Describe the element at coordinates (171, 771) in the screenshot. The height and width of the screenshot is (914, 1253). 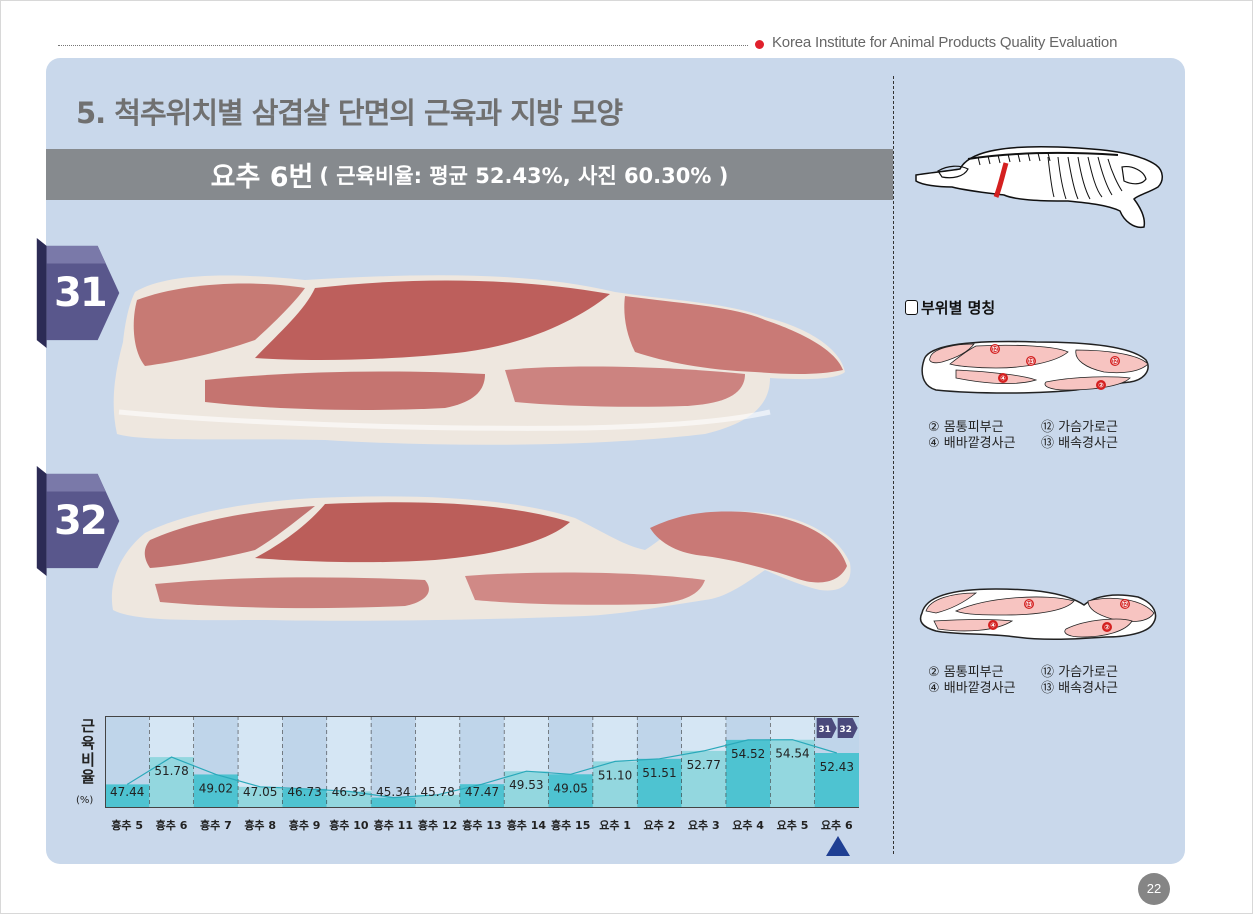
I see `chart-value-label: 51.78` at that location.